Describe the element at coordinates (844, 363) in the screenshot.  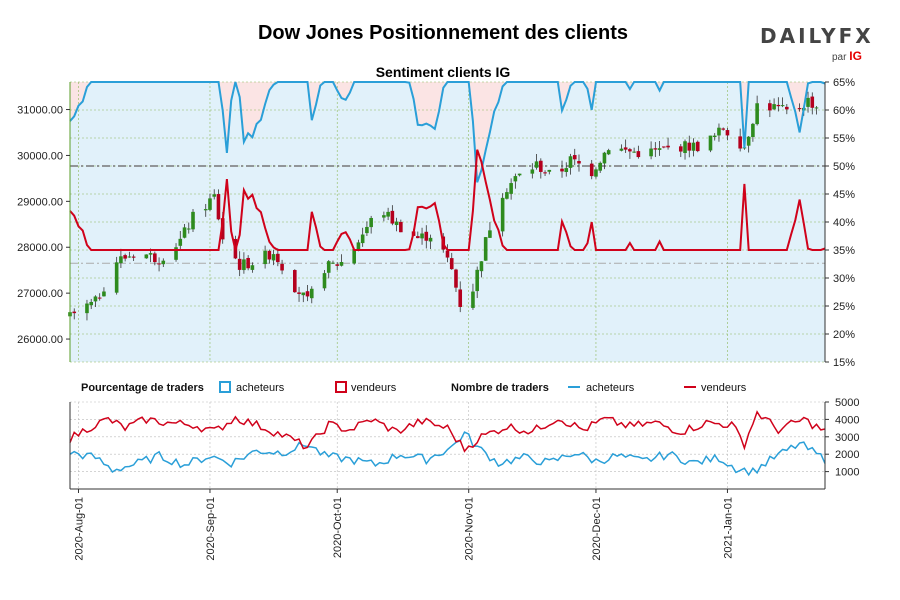
I see `y-tick-label-right: 15%` at that location.